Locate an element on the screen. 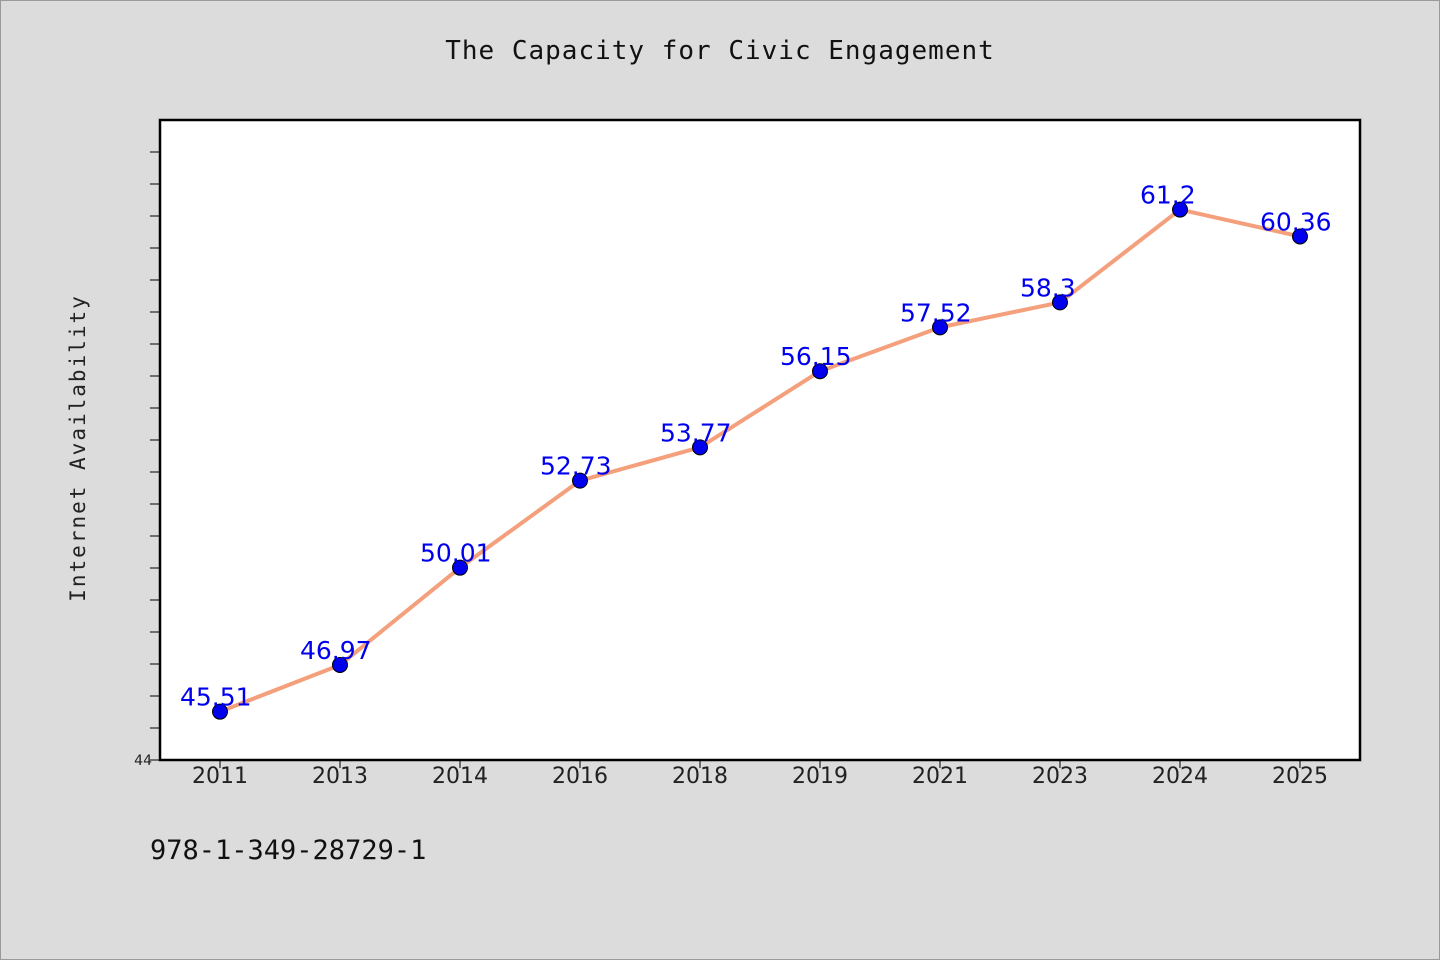 Image resolution: width=1440 pixels, height=960 pixels. x-tick-label: 2019 is located at coordinates (820, 776).